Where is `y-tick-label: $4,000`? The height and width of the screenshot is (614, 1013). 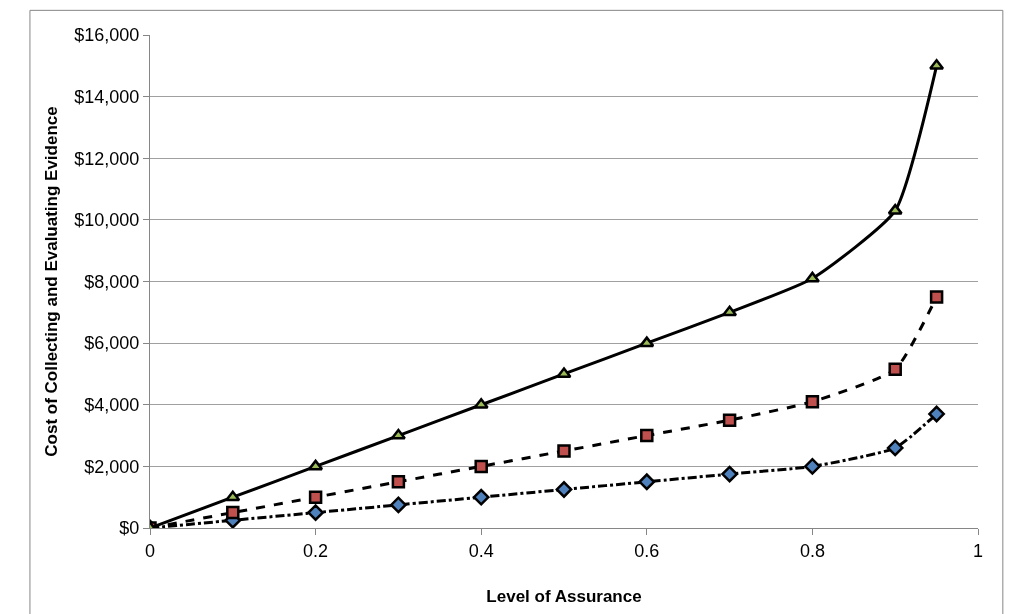
y-tick-label: $4,000 is located at coordinates (112, 405).